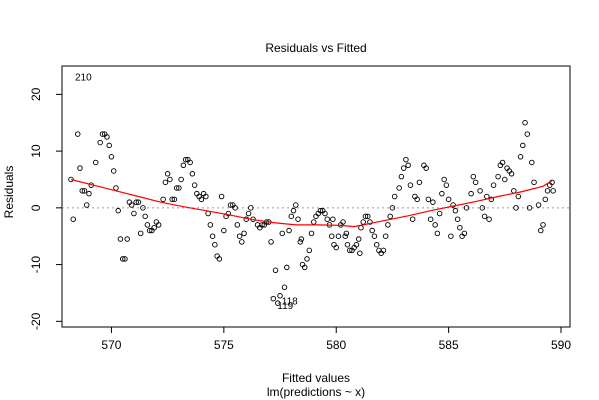 This screenshot has height=400, width=599. I want to click on outlier-label: 210, so click(83, 77).